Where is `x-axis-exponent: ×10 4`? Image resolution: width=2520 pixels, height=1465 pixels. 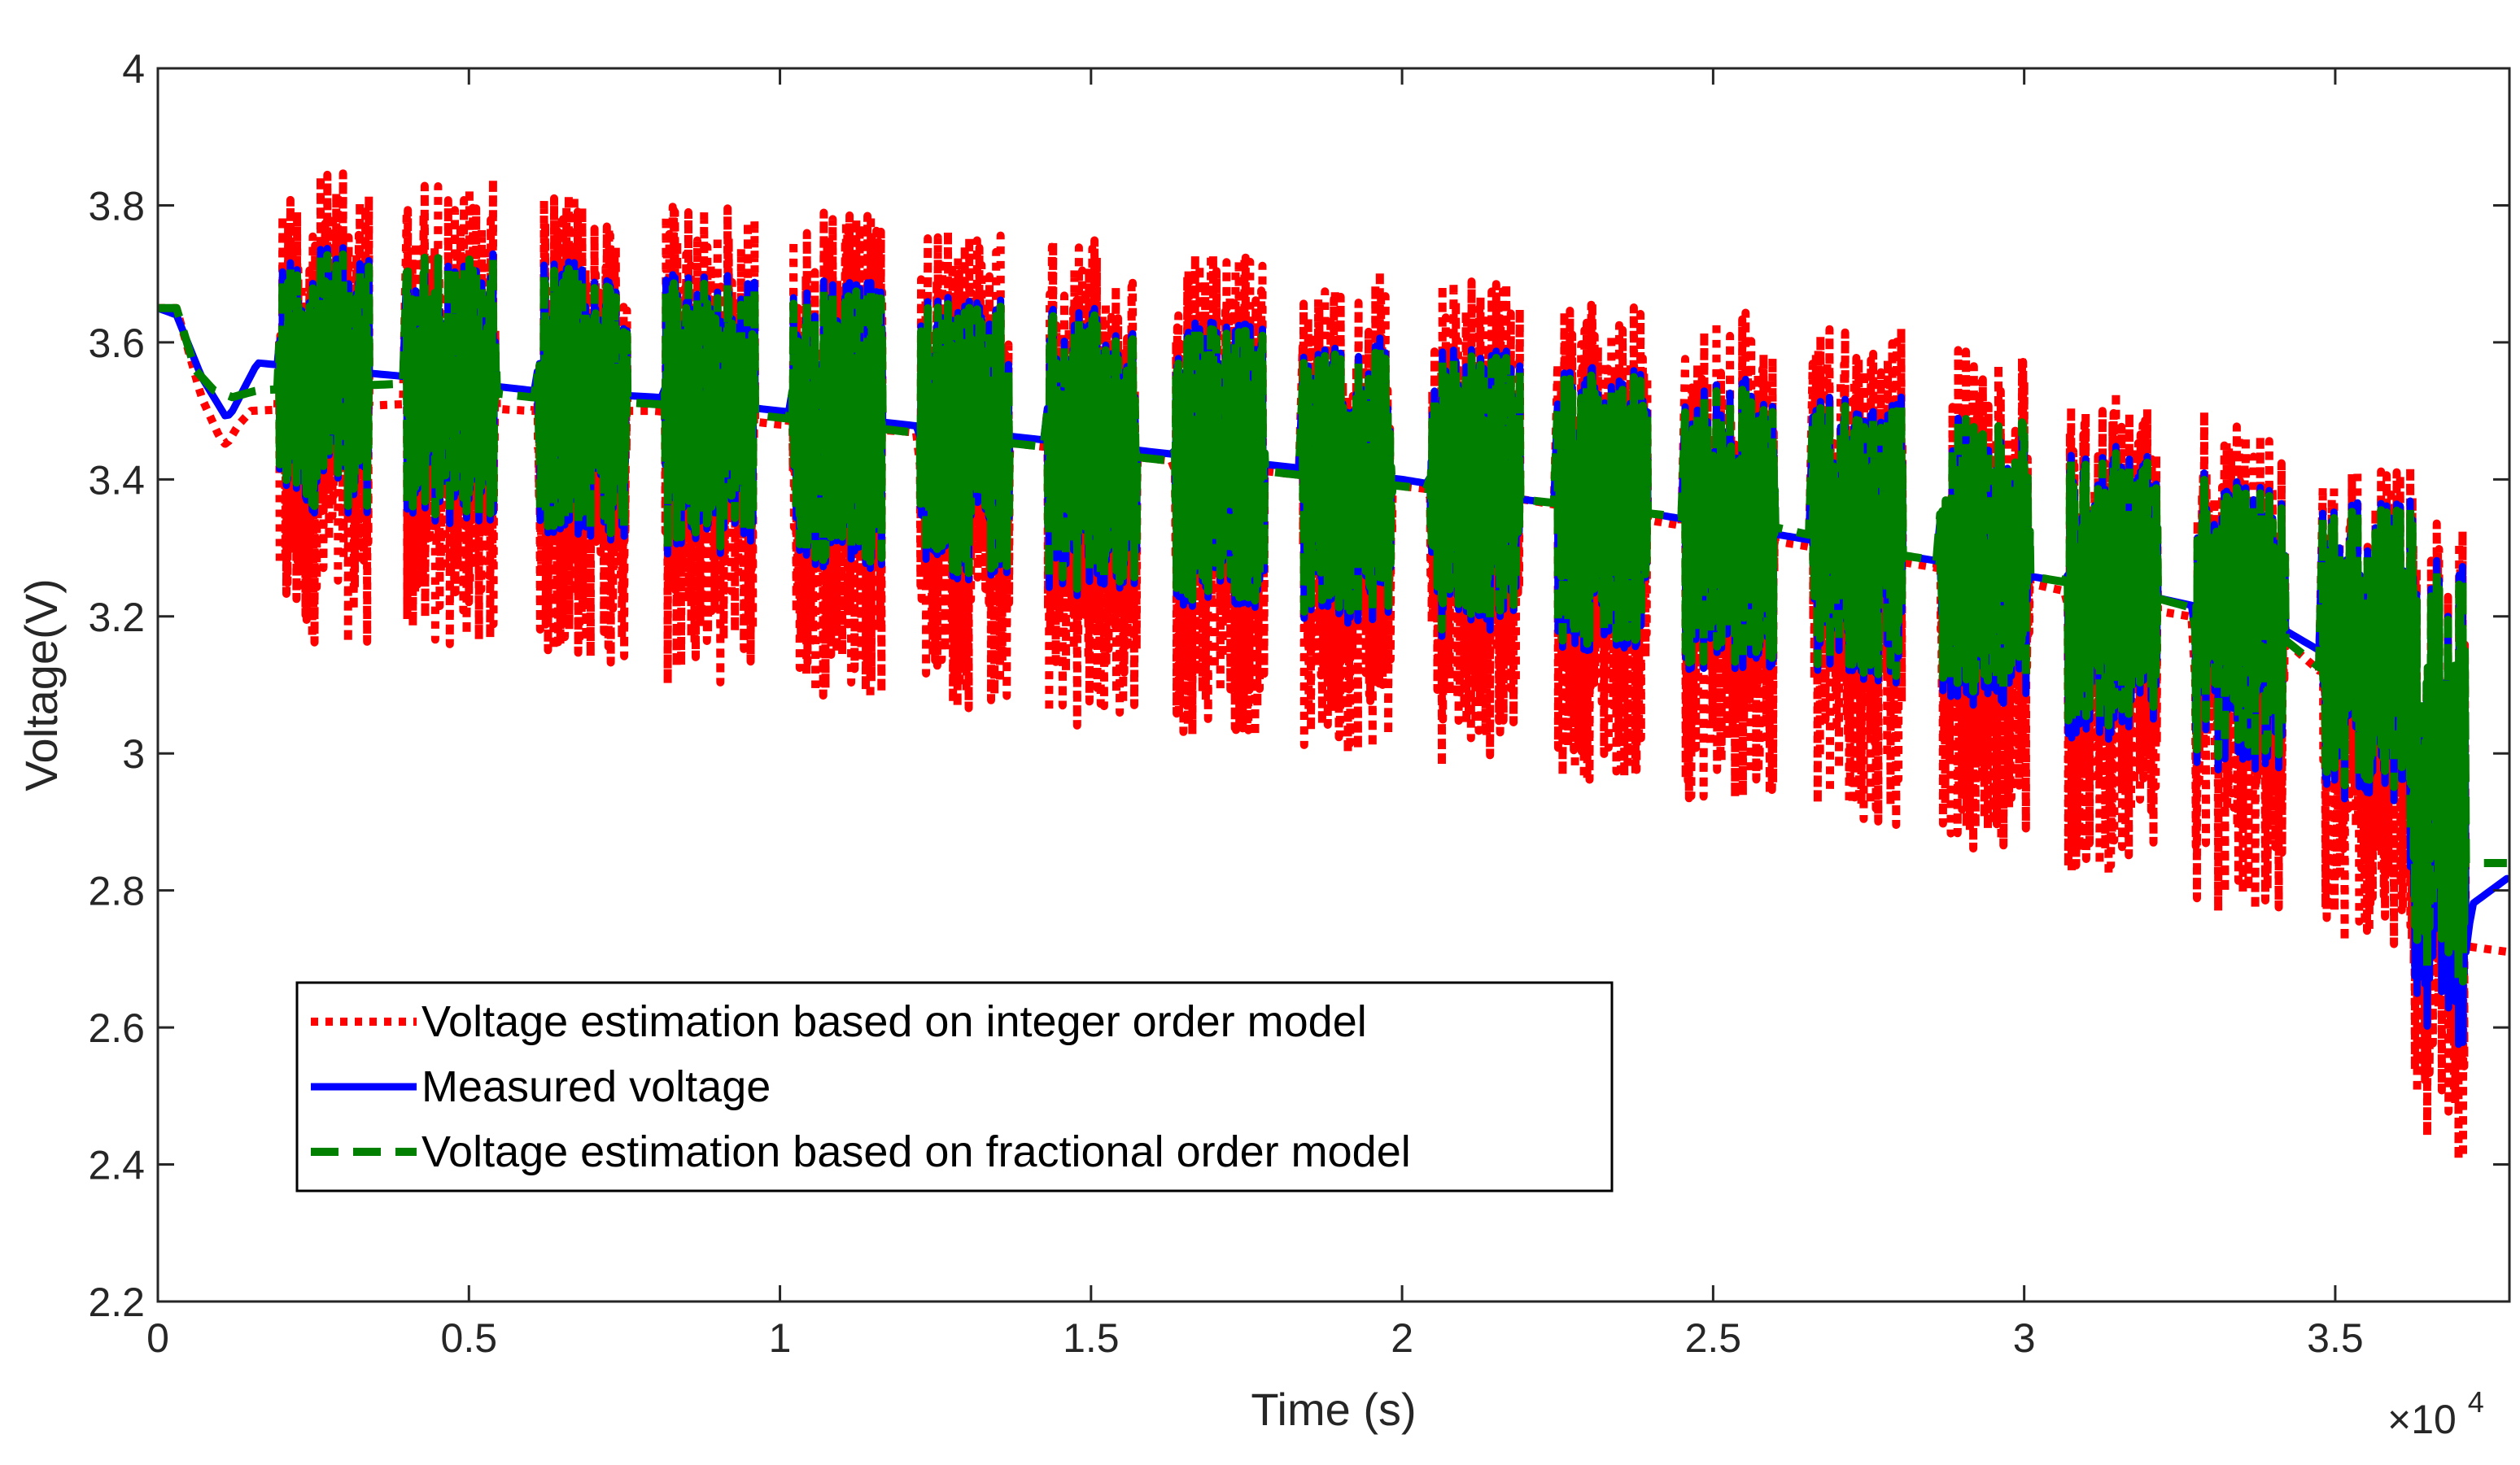 x-axis-exponent: ×10 4 is located at coordinates (2435, 1414).